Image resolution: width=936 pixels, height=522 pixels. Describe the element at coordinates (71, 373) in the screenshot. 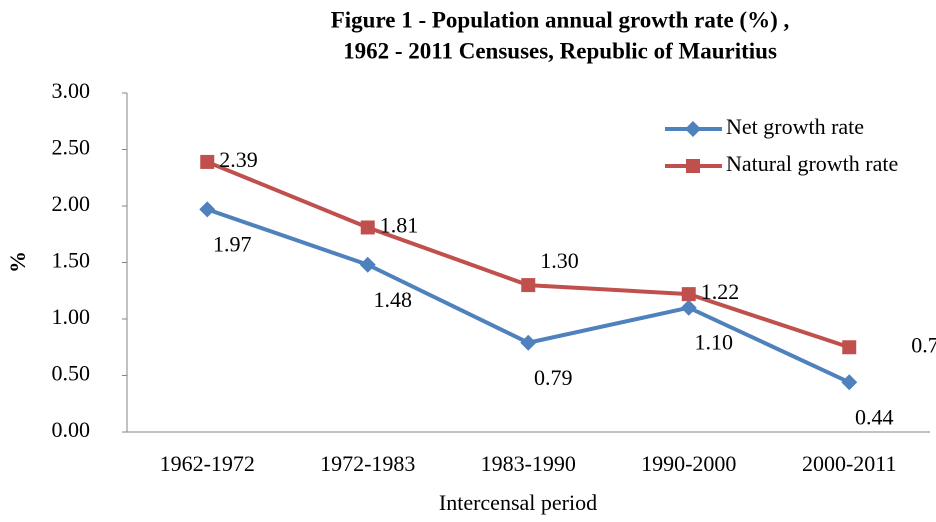

I see `y-tick-label: 0.50` at that location.